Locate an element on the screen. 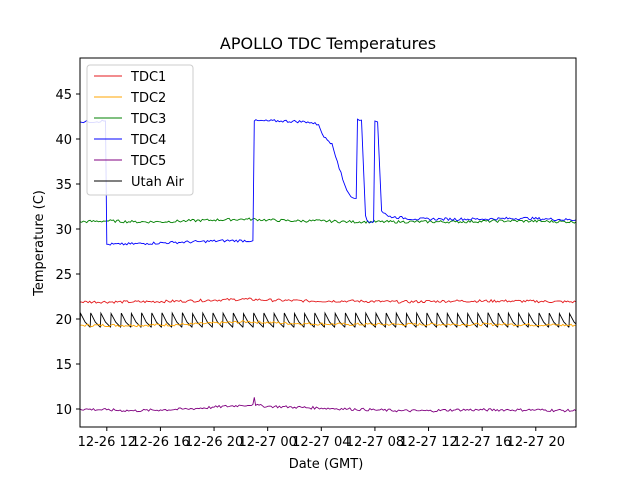 This screenshot has width=640, height=480. legend-label-tdc5: TDC5 is located at coordinates (148, 161).